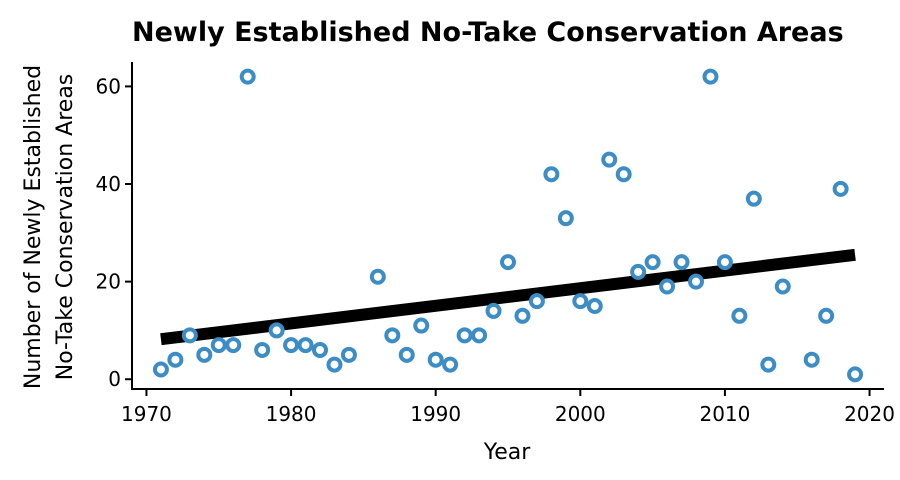  I want to click on y-tick-label-1: 20, so click(108, 282).